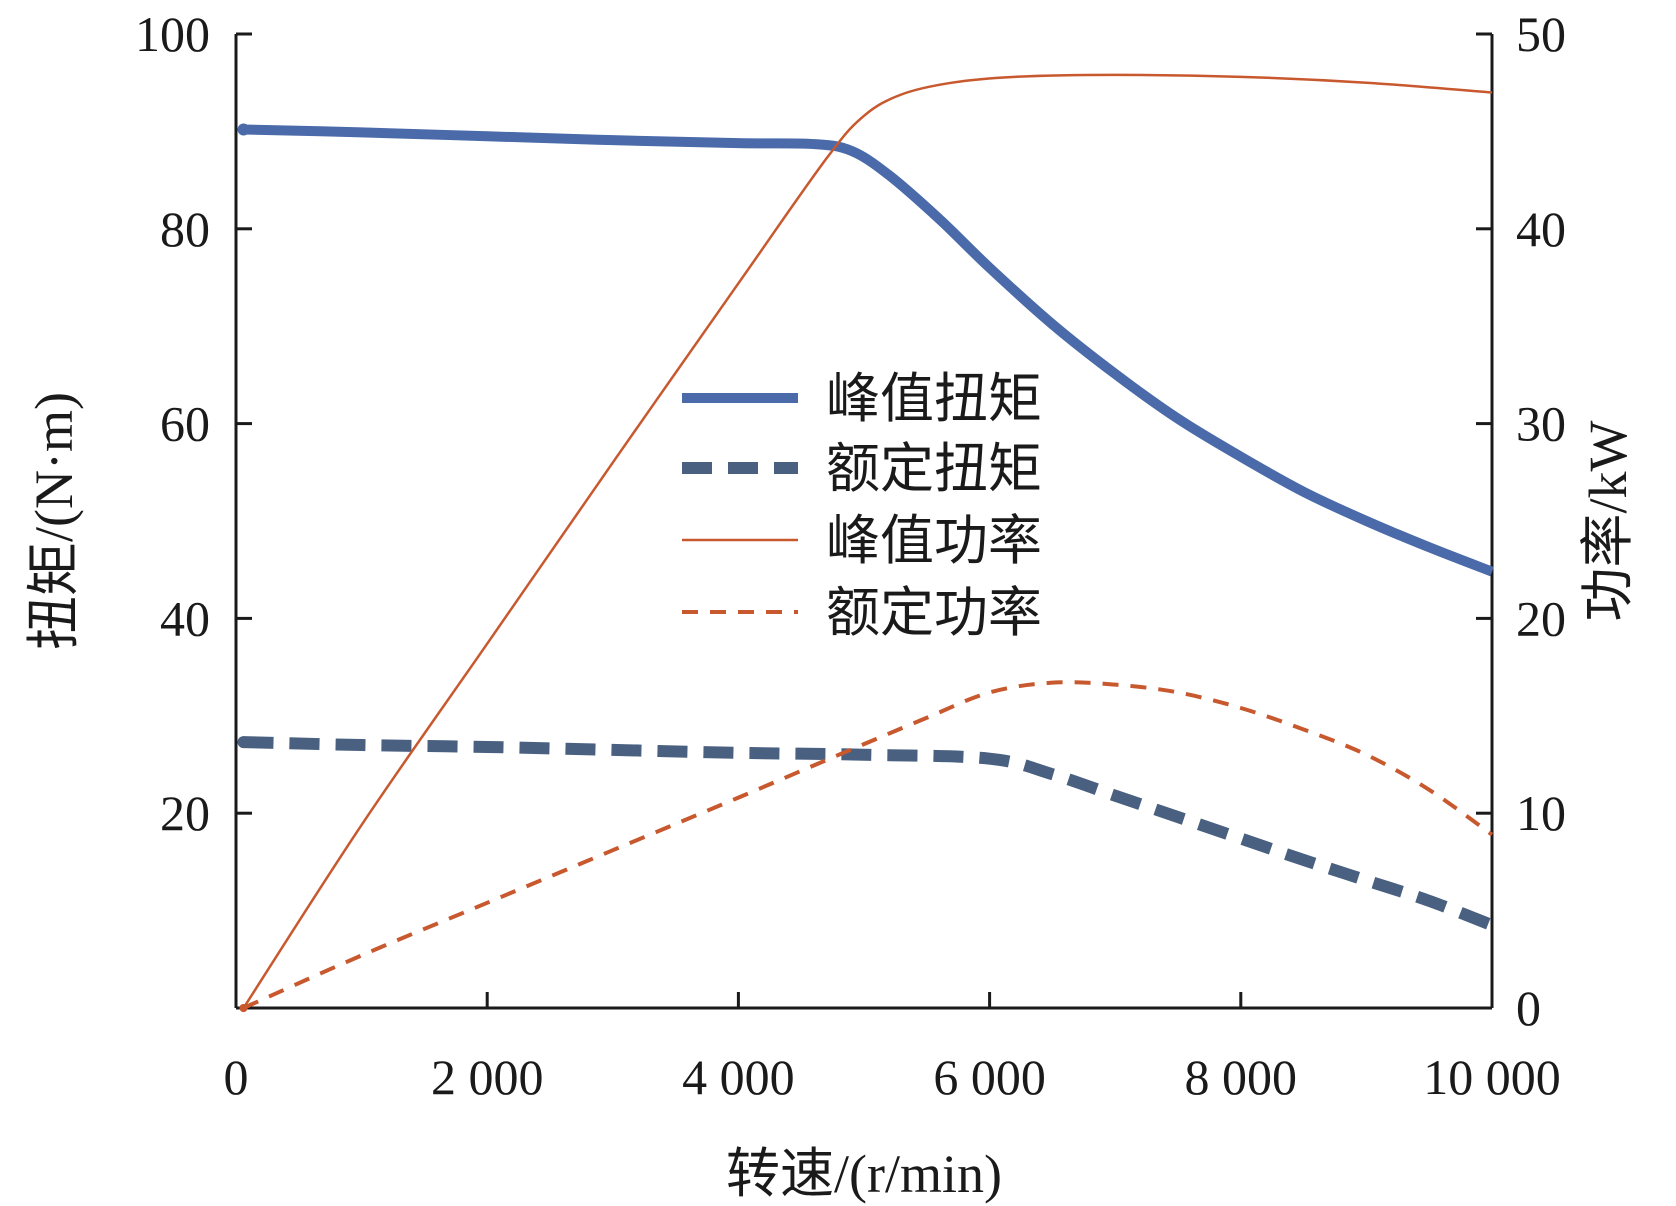 The image size is (1676, 1206). I want to click on x-tick-label: 2 000, so click(487, 1077).